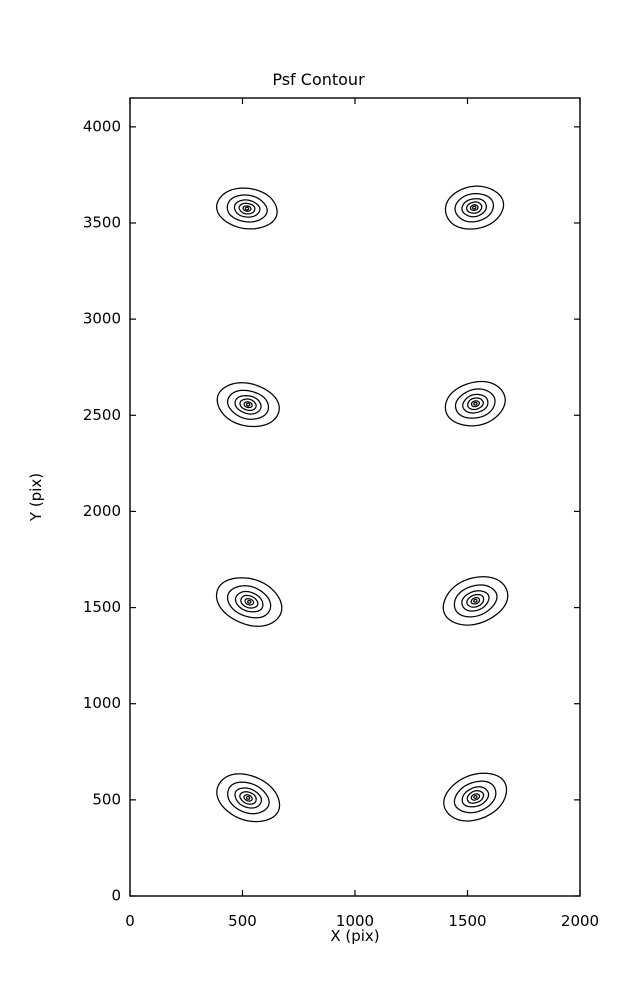 The image size is (637, 1000). What do you see at coordinates (102, 607) in the screenshot?
I see `y-tick-label: 1500` at bounding box center [102, 607].